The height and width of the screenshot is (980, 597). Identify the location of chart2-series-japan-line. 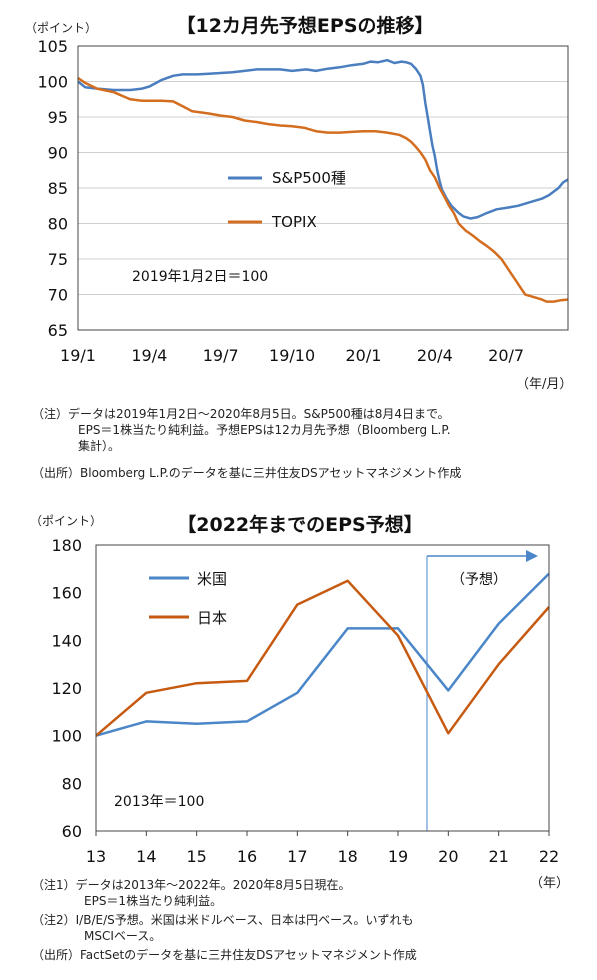
(322, 658).